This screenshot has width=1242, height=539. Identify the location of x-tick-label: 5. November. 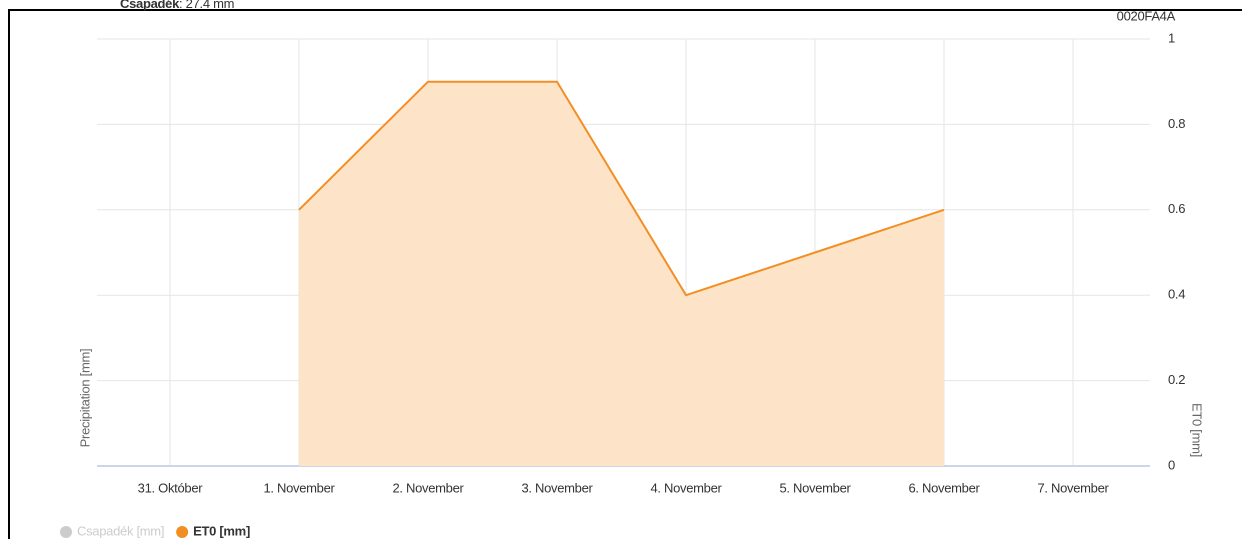
(815, 487).